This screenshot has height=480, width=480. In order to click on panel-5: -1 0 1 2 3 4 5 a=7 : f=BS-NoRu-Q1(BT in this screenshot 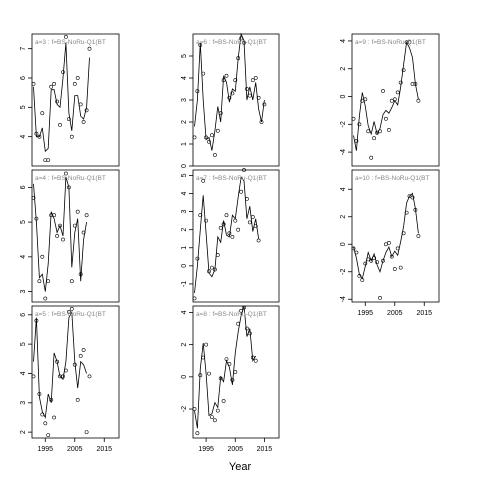, I will do `click(230, 235)`.